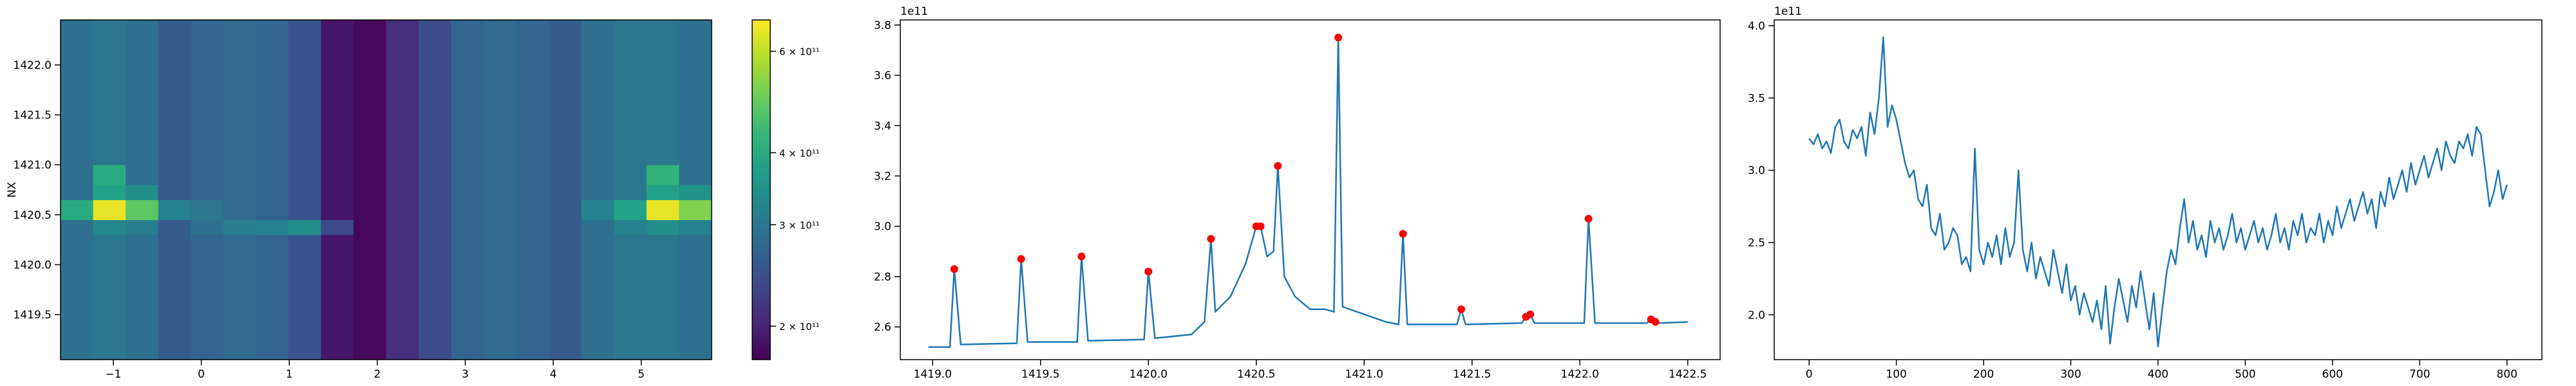 Image resolution: width=2576 pixels, height=386 pixels. I want to click on y-tick-label: 2.8, so click(882, 277).